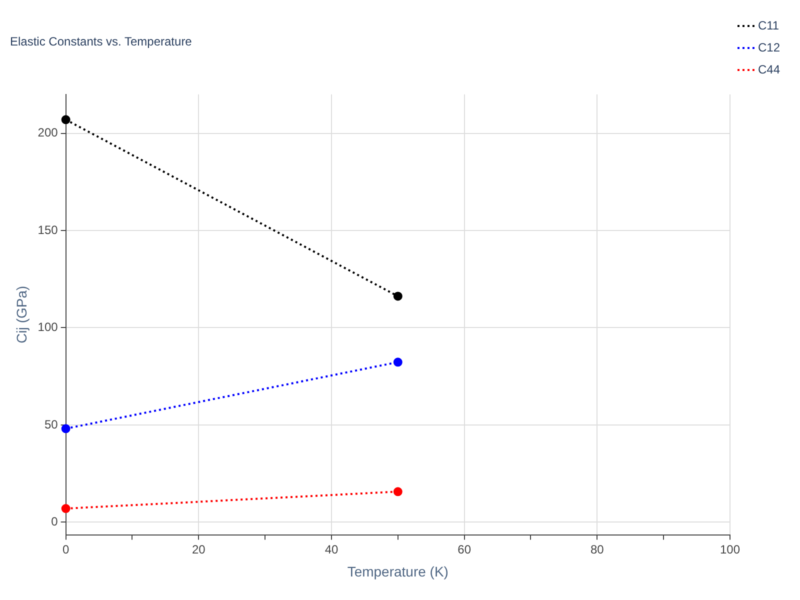  I want to click on x-tick-label: 60, so click(465, 549).